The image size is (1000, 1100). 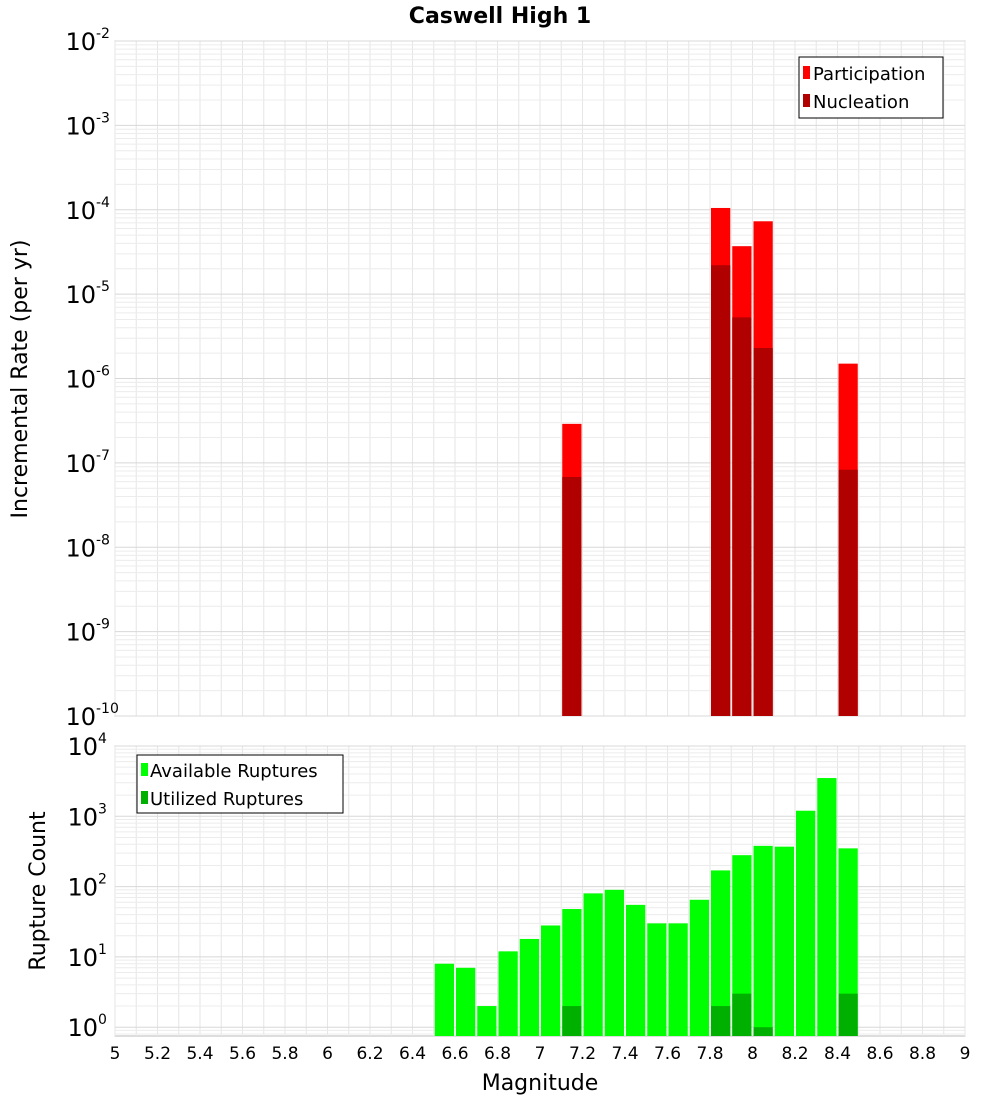 What do you see at coordinates (144, 797) in the screenshot?
I see `legend-swatch-utilized` at bounding box center [144, 797].